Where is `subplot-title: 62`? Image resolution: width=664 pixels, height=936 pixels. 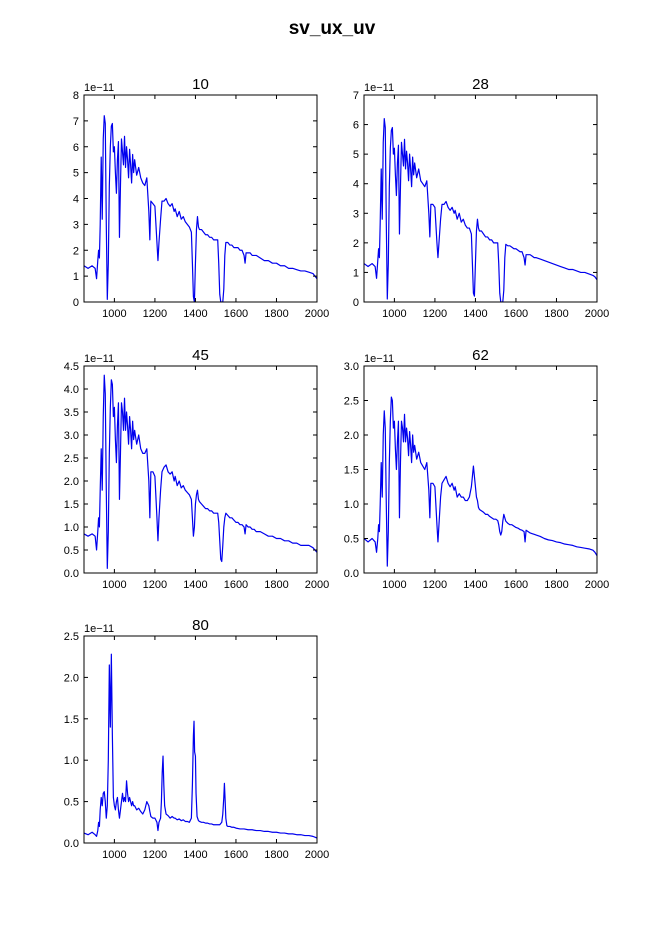 subplot-title: 62 is located at coordinates (480, 355).